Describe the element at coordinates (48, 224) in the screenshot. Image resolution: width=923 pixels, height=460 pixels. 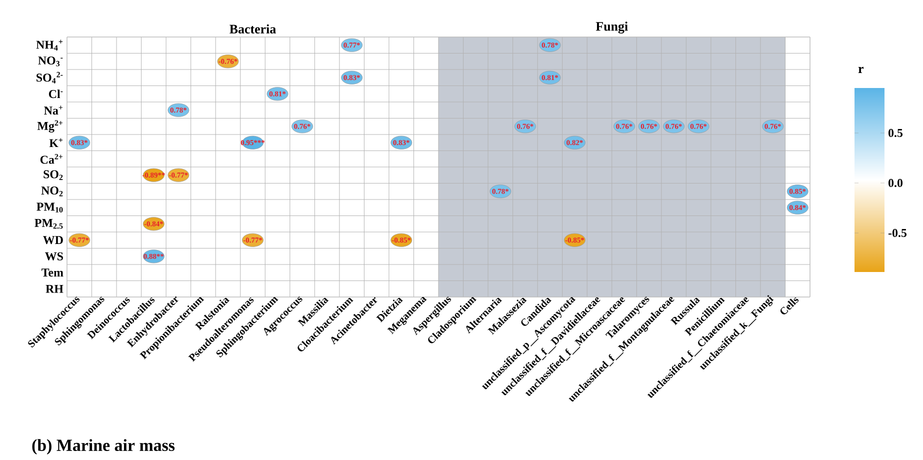
I see `y-tick-label: PM$_{2.5}$` at that location.